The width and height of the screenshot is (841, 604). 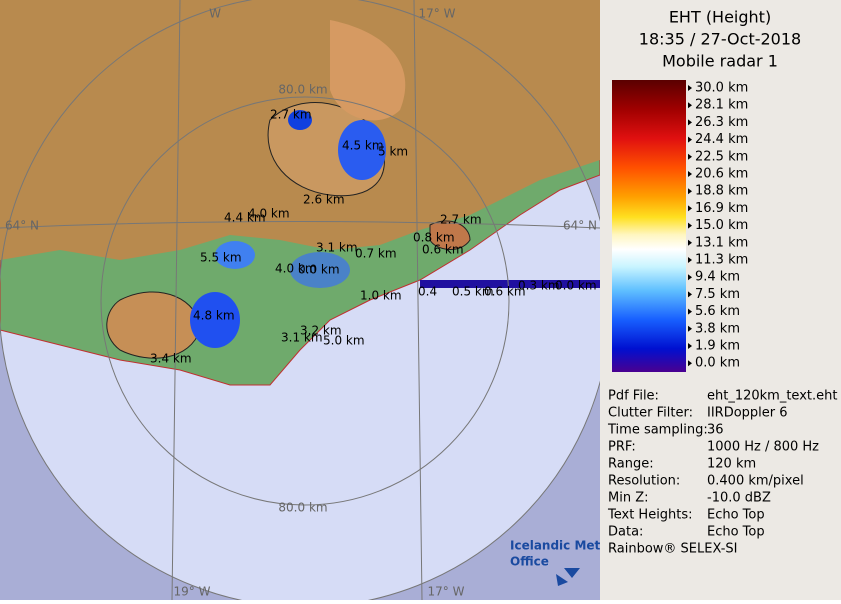 What do you see at coordinates (721, 105) in the screenshot?
I see `scale-label: 28.1 km` at bounding box center [721, 105].